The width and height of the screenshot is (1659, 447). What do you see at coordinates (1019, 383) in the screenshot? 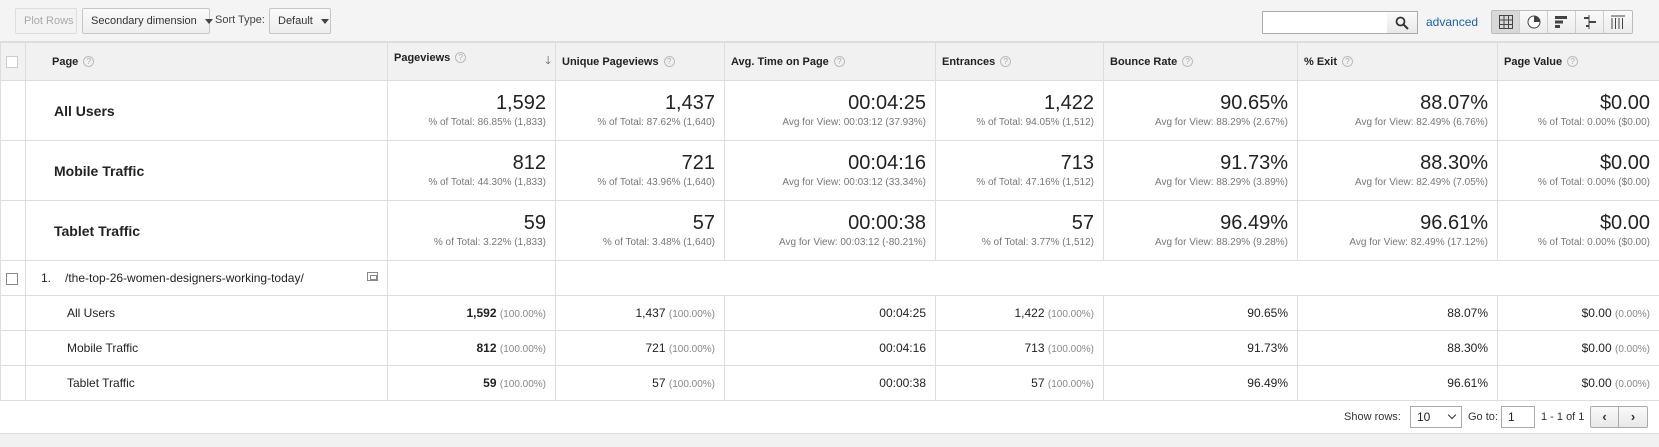
I see `segment-entrances: 57 (100.00%)` at bounding box center [1019, 383].